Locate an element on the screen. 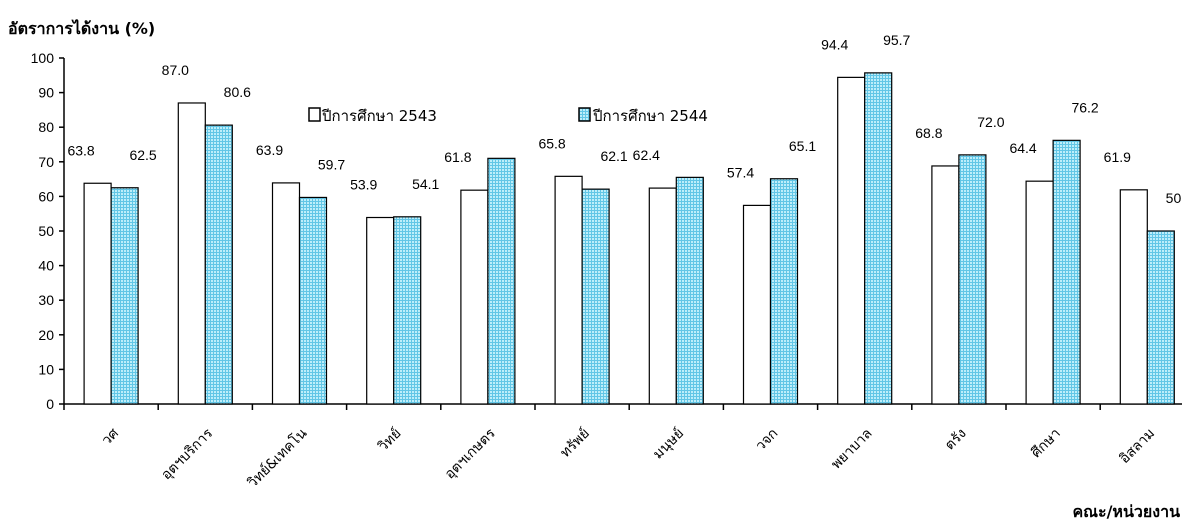 The image size is (1182, 525). x-axis is located at coordinates (622, 406).